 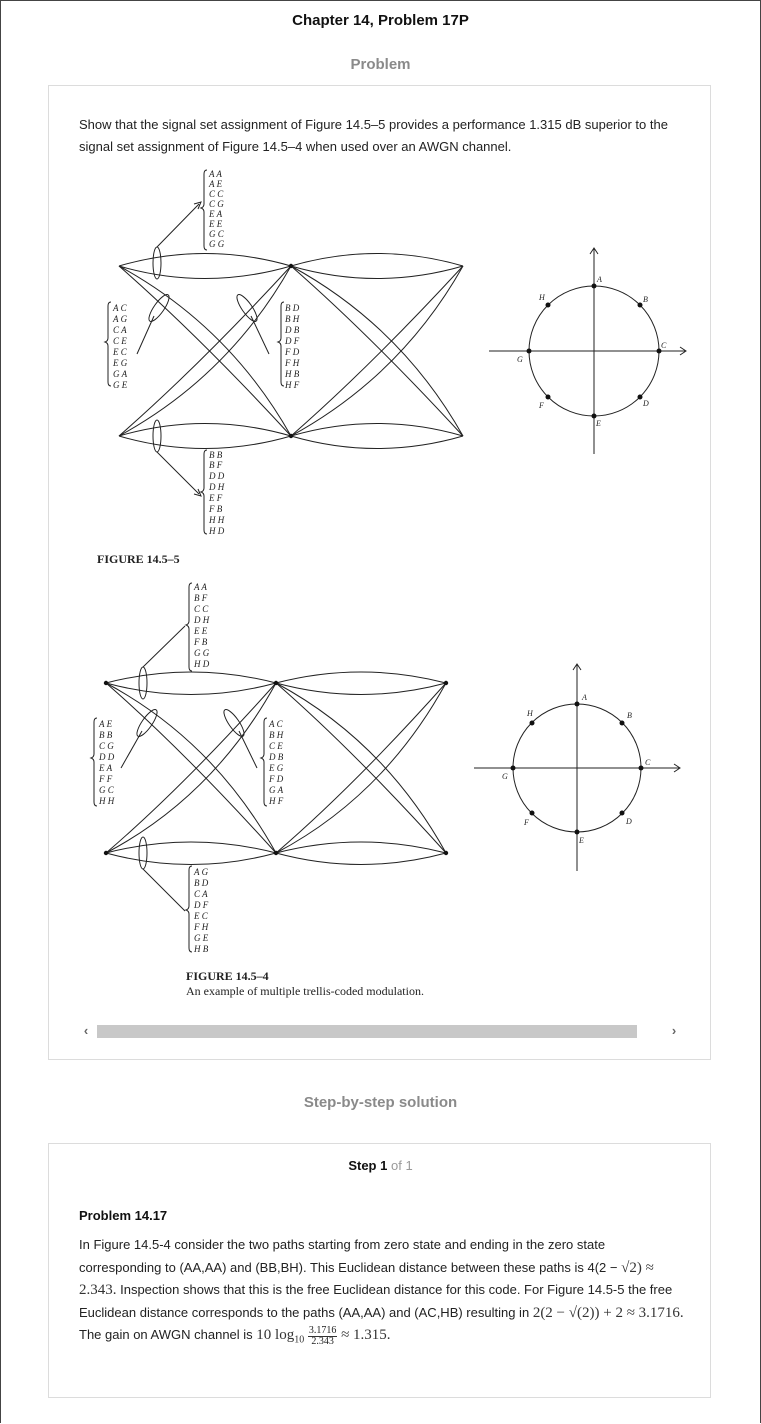 I want to click on svg-text: E C, so click(x=120, y=352).